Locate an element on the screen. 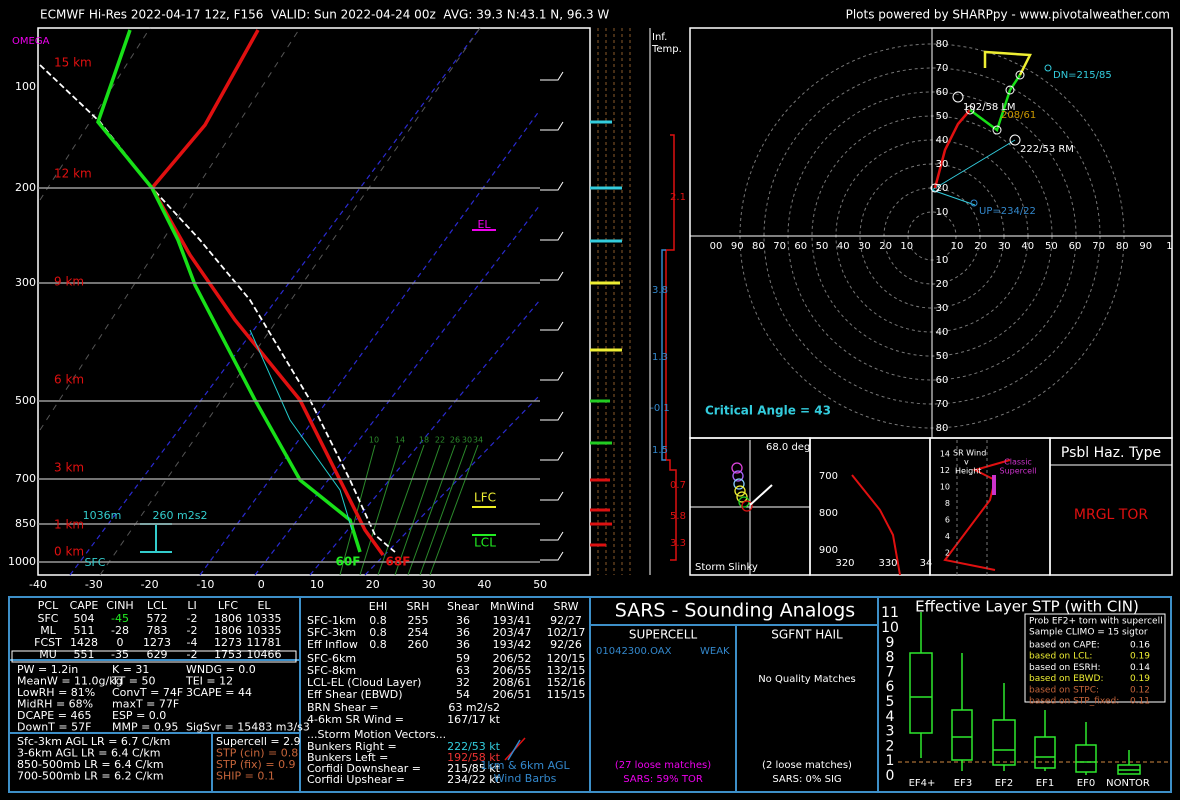 Image resolution: width=1180 pixels, height=800 pixels. label: Supercell = 2.9 is located at coordinates (258, 741).